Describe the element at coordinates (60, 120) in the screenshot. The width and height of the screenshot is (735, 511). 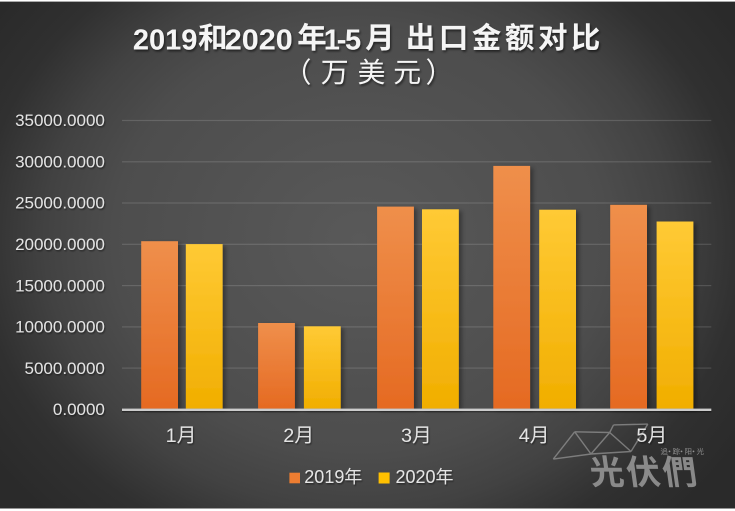
I see `svg-text: 35000.0000` at that location.